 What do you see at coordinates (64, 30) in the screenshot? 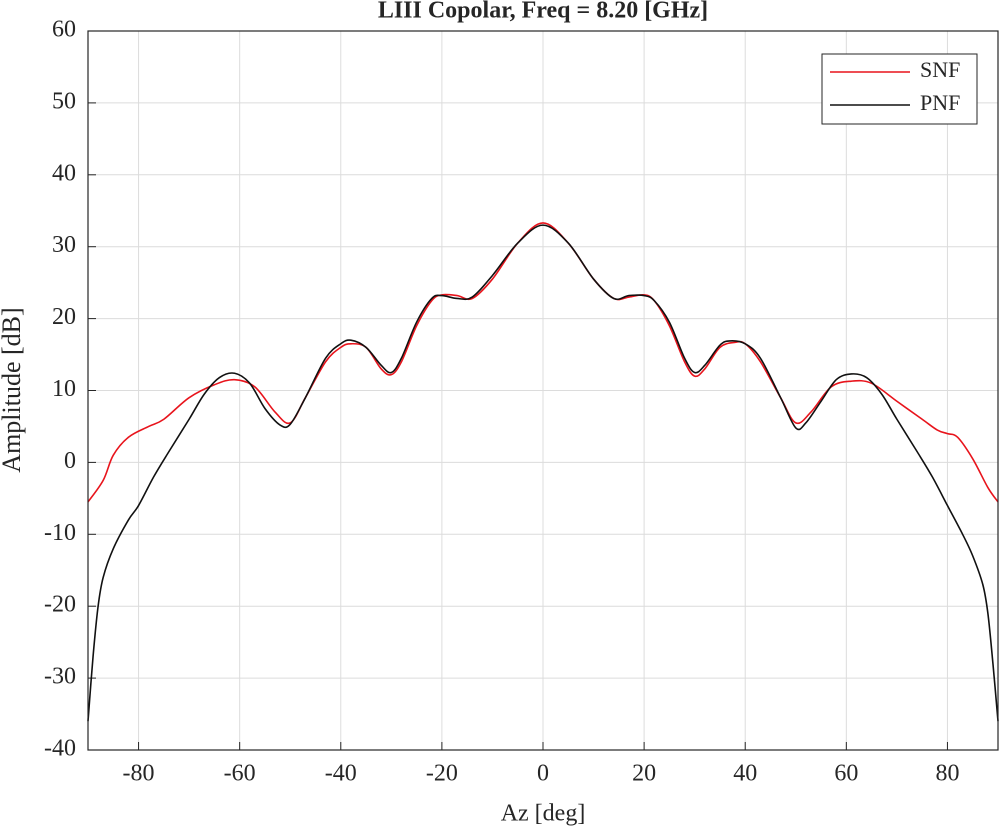
I see `y-tick-label: 60` at bounding box center [64, 30].